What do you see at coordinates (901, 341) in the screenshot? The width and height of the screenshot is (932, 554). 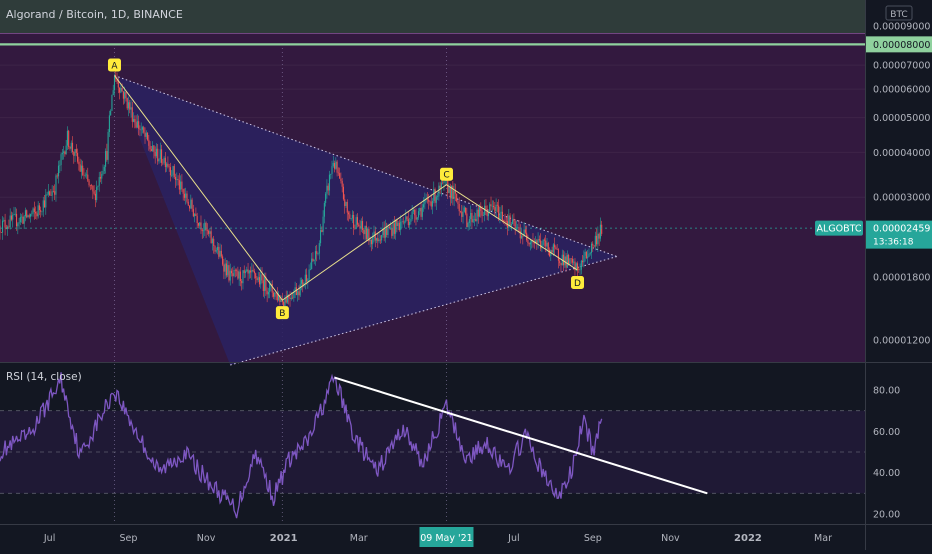 I see `price-tick-label: 0.00001200` at bounding box center [901, 341].